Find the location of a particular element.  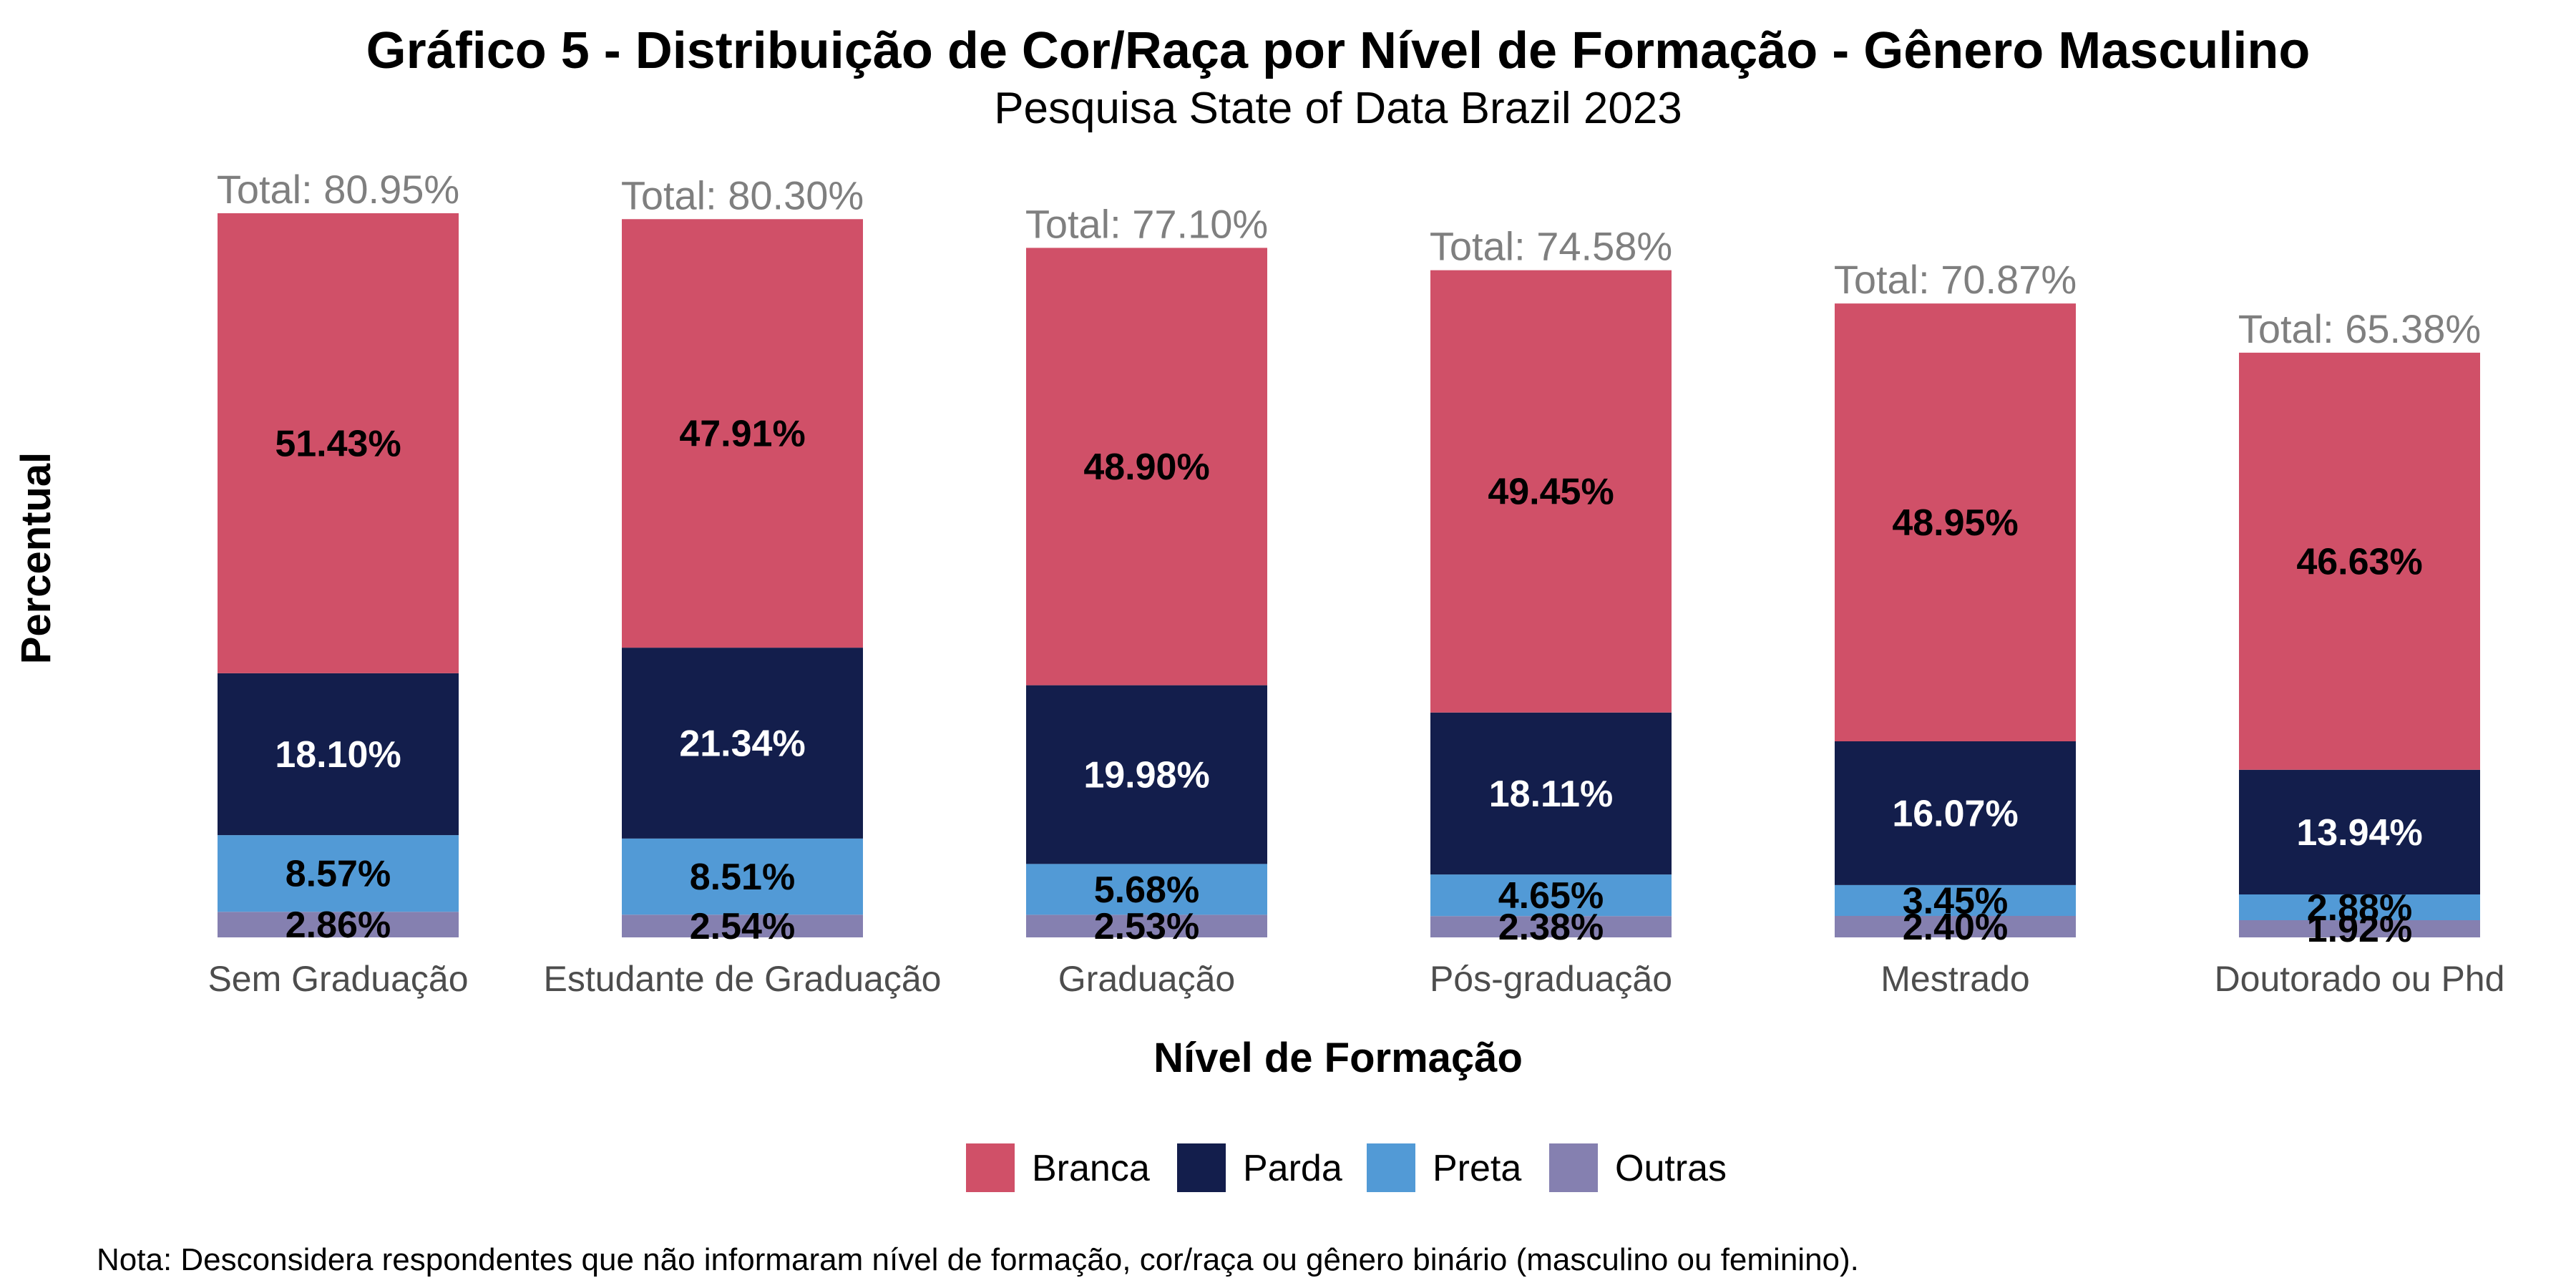

bar-segment-parda-pos-graduacao is located at coordinates (1551, 793).